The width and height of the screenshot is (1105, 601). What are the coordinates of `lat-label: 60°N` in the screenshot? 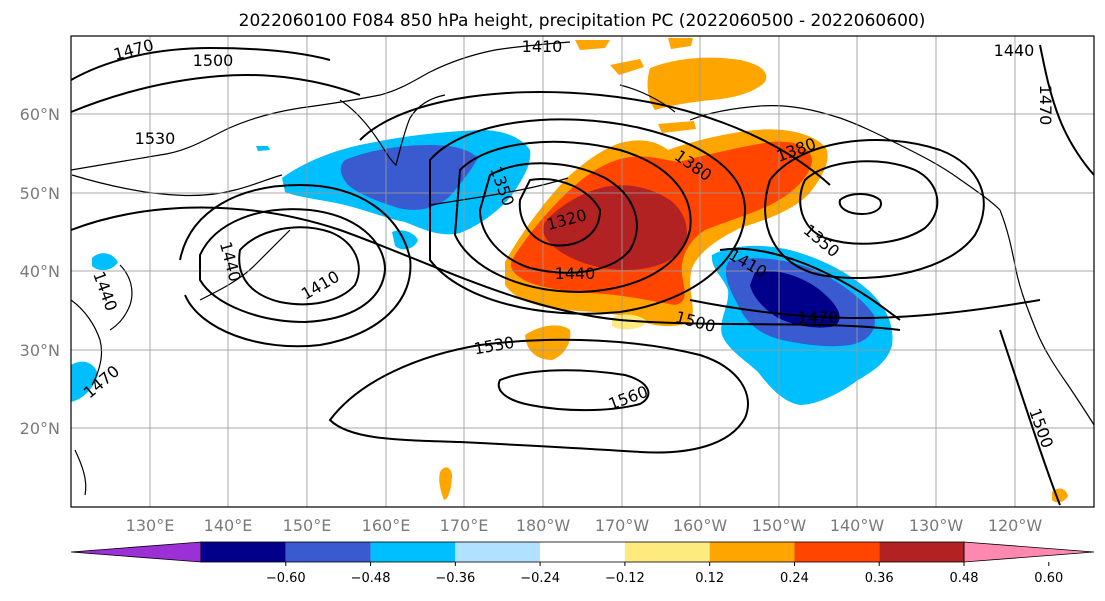 It's located at (40, 114).